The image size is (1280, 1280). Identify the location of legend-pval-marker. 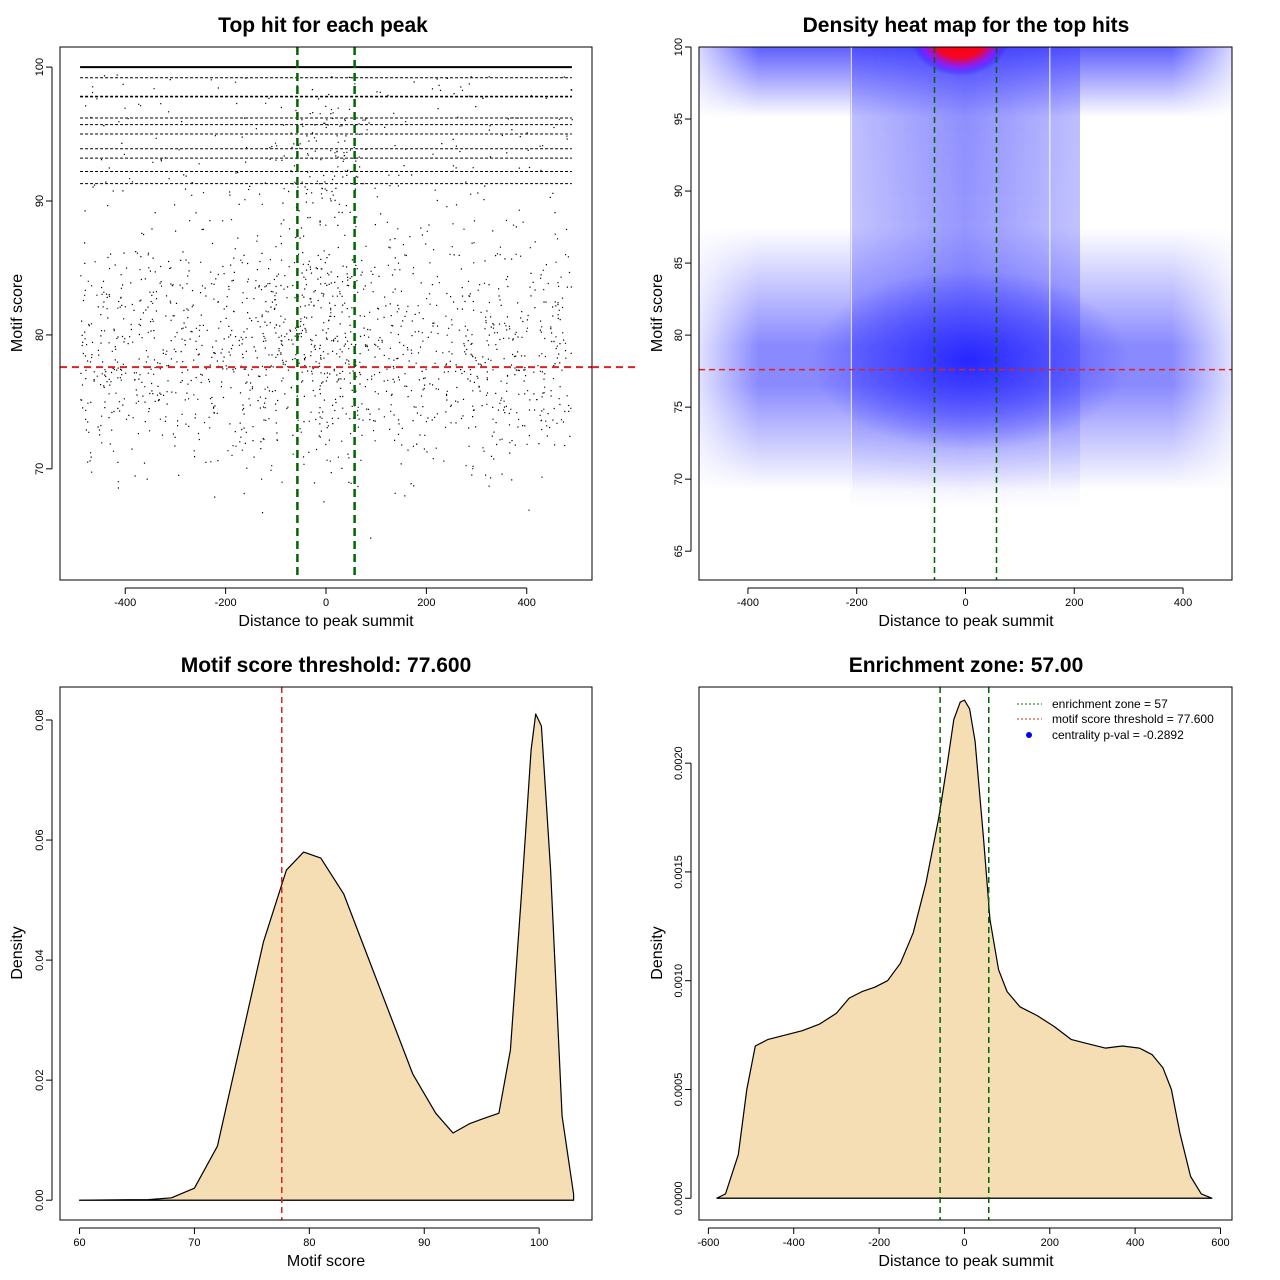
(1029, 735).